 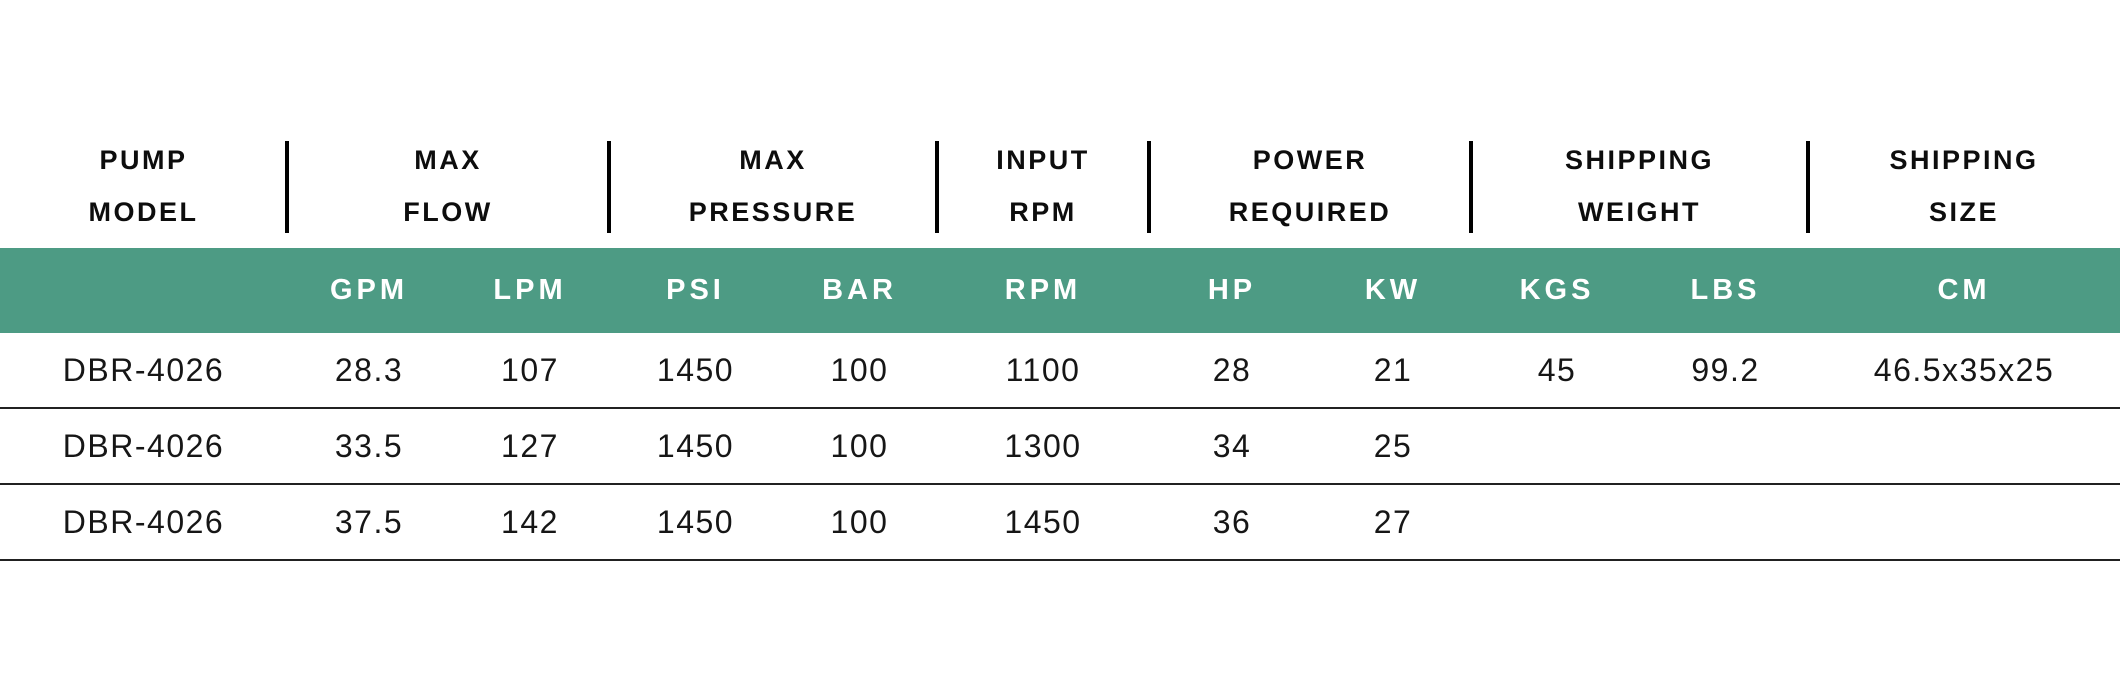 I want to click on unit-cell-gpm: GPM, so click(x=369, y=290).